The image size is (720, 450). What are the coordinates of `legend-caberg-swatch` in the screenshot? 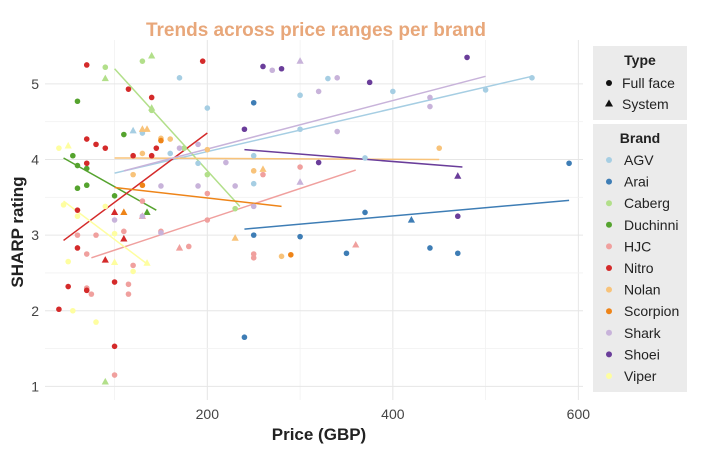 It's located at (609, 203).